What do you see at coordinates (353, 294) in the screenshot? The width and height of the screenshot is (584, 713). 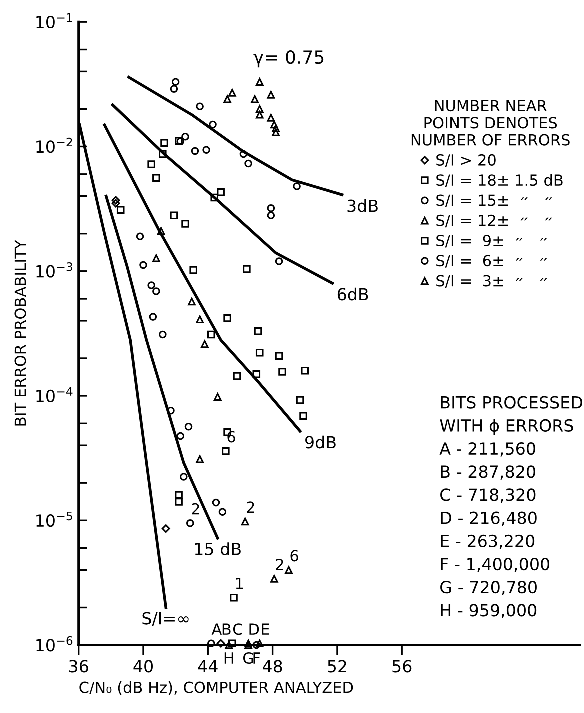 I see `series-label: 6dB` at bounding box center [353, 294].